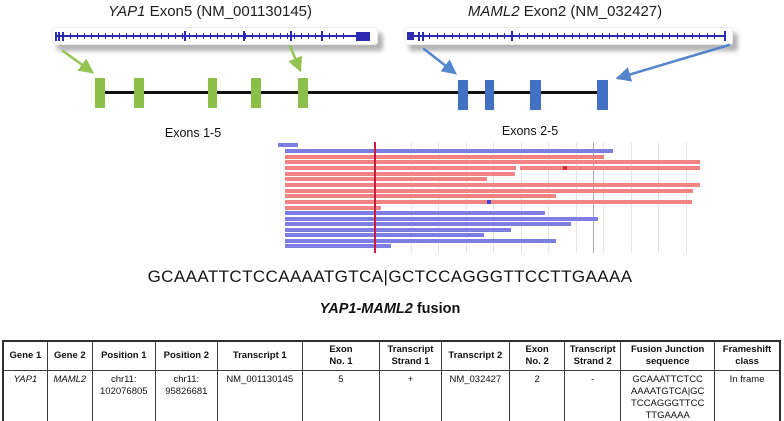  I want to click on yap1-transcript-track, so click(215, 36).